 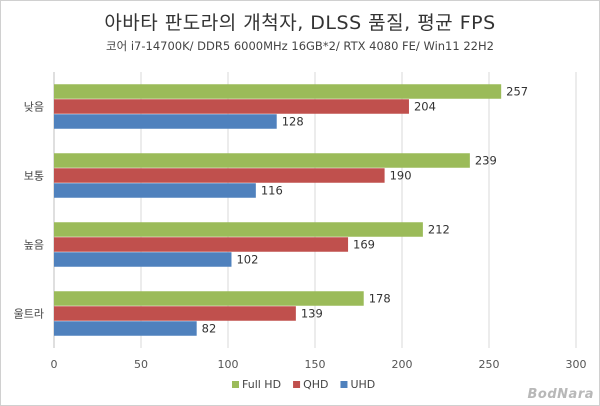 I want to click on category-label: 울트라, so click(x=29, y=314).